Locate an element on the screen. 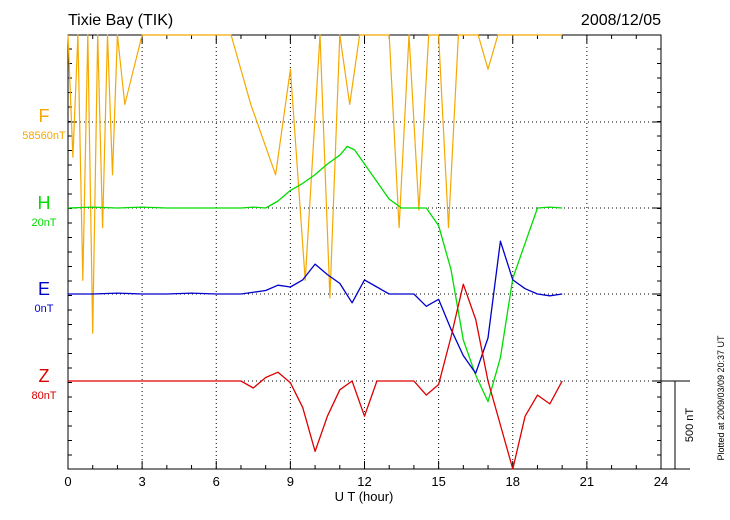 Image resolution: width=730 pixels, height=520 pixels. component-label-z: Z is located at coordinates (44, 376).